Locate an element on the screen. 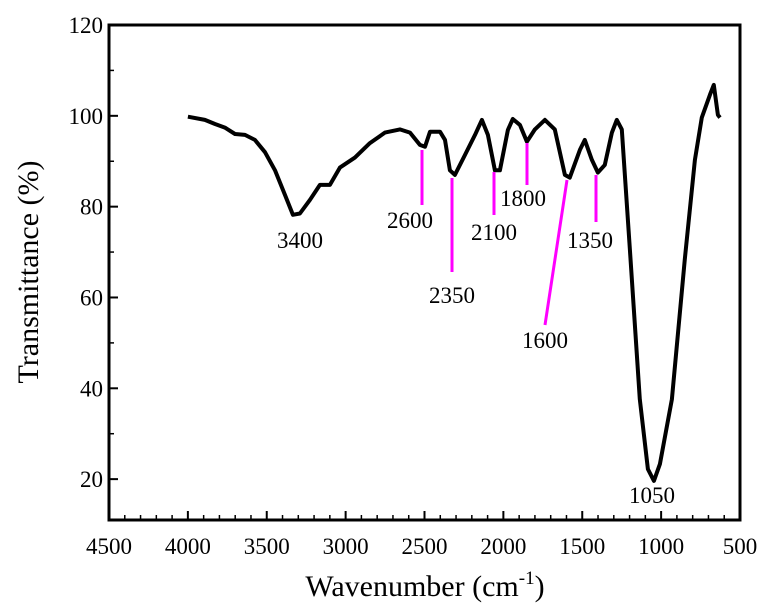 This screenshot has width=768, height=614. y-tick-label: 120 is located at coordinates (86, 25).